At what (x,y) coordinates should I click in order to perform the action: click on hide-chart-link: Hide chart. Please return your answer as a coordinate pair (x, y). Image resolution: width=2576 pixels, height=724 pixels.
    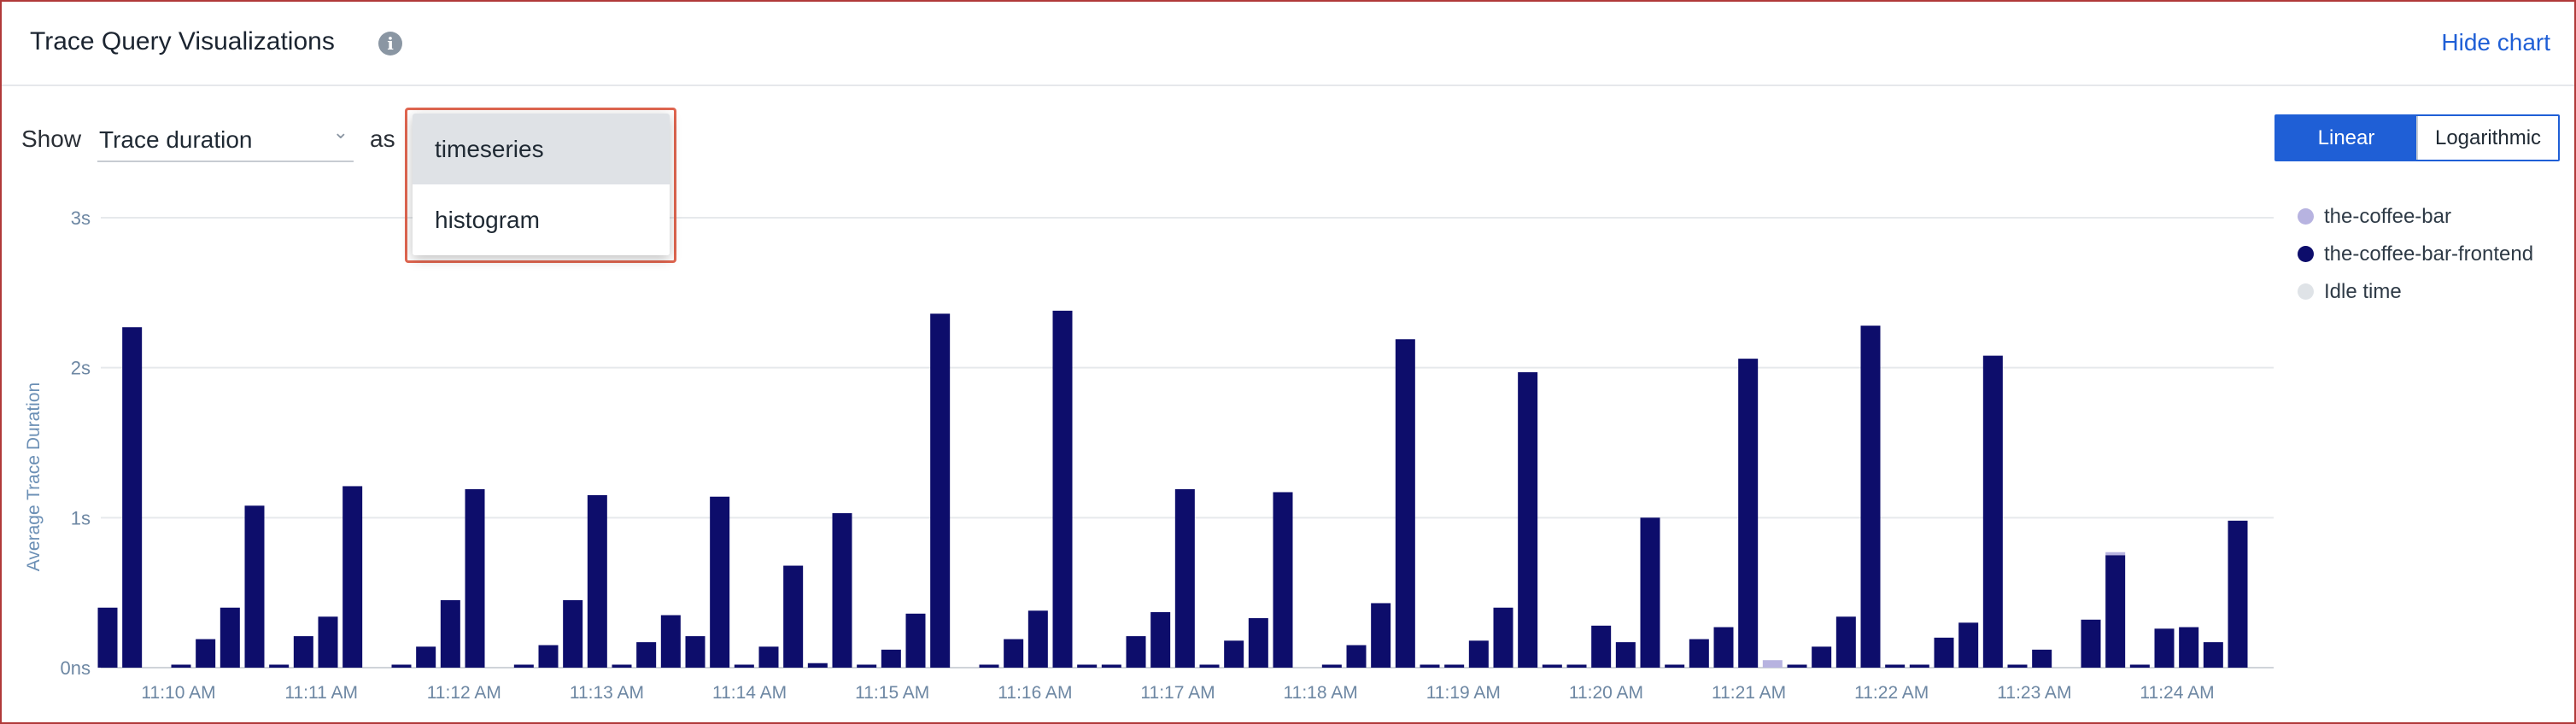
    Looking at the image, I should click on (2495, 42).